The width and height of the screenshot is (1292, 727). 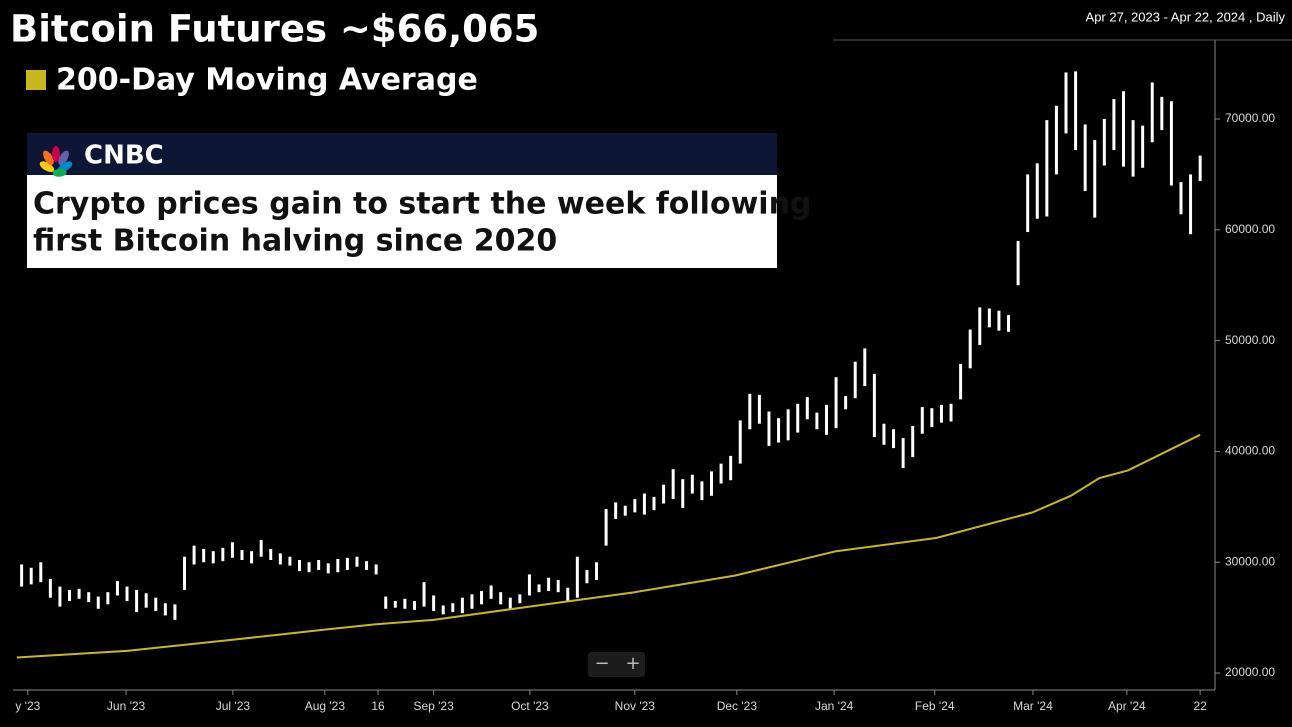 I want to click on x-tick-label: Jun '23, so click(x=126, y=706).